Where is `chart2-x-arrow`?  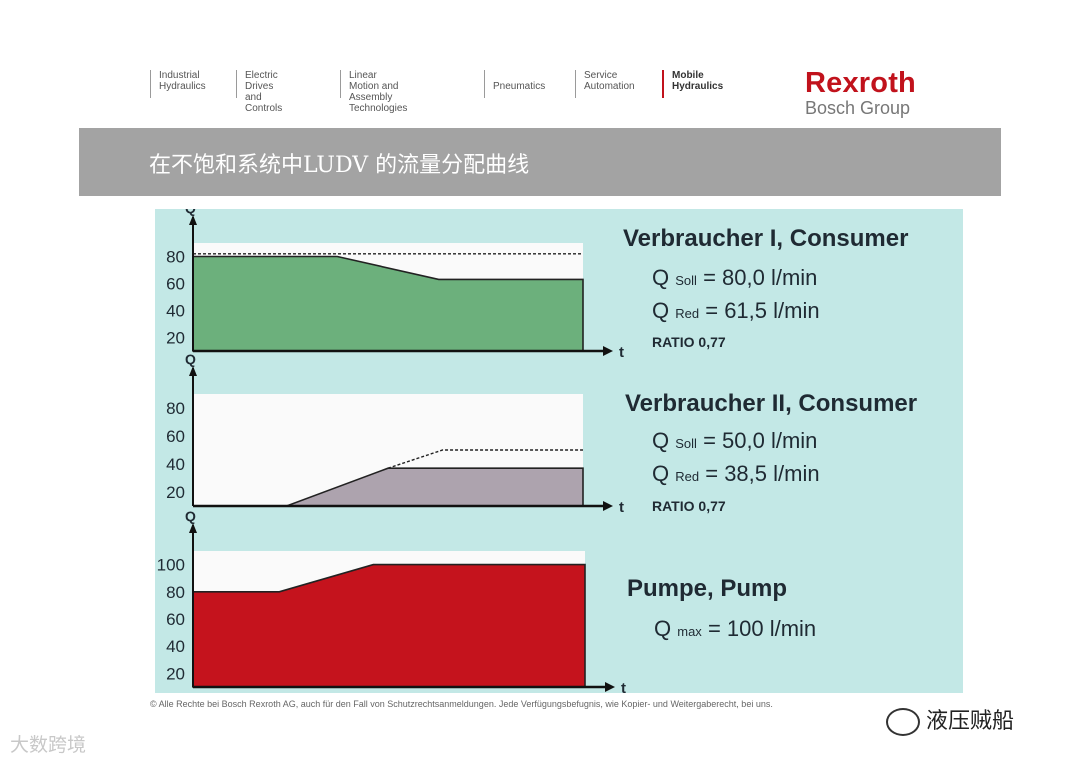
chart2-x-arrow is located at coordinates (608, 506).